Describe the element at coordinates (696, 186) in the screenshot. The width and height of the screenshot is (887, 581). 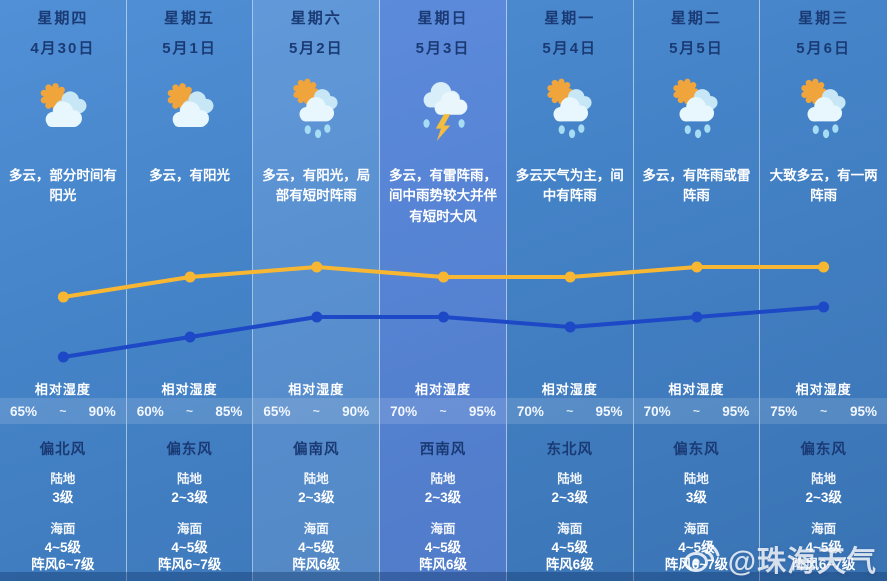
I see `weather-description: 多云，有阵雨或雷阵雨` at that location.